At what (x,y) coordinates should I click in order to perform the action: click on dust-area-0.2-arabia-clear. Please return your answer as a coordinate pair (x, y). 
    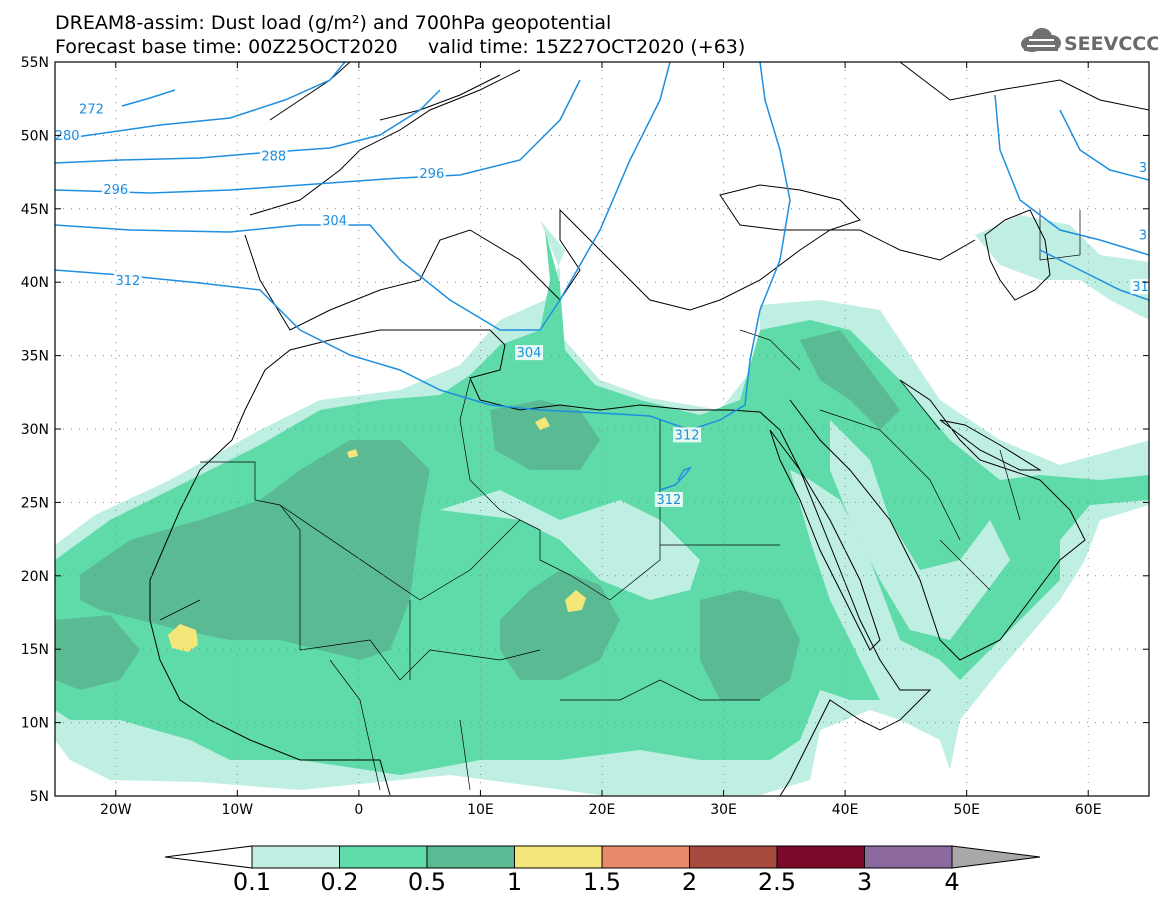
    Looking at the image, I should click on (920, 530).